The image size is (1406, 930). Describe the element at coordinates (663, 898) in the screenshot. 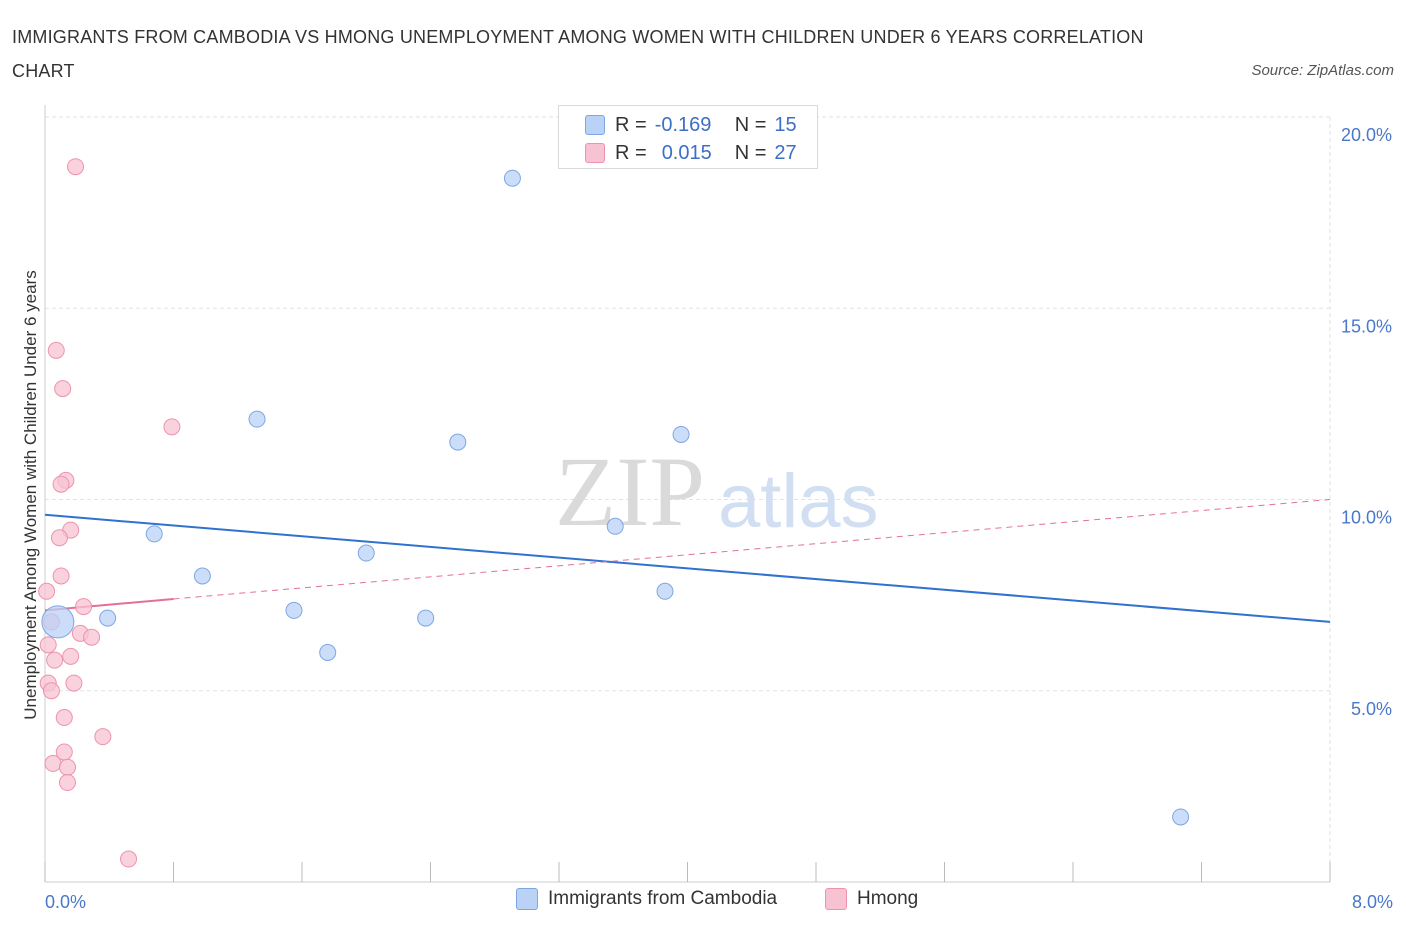

I see `legend-label-cambodia: Immigrants from Cambodia` at that location.